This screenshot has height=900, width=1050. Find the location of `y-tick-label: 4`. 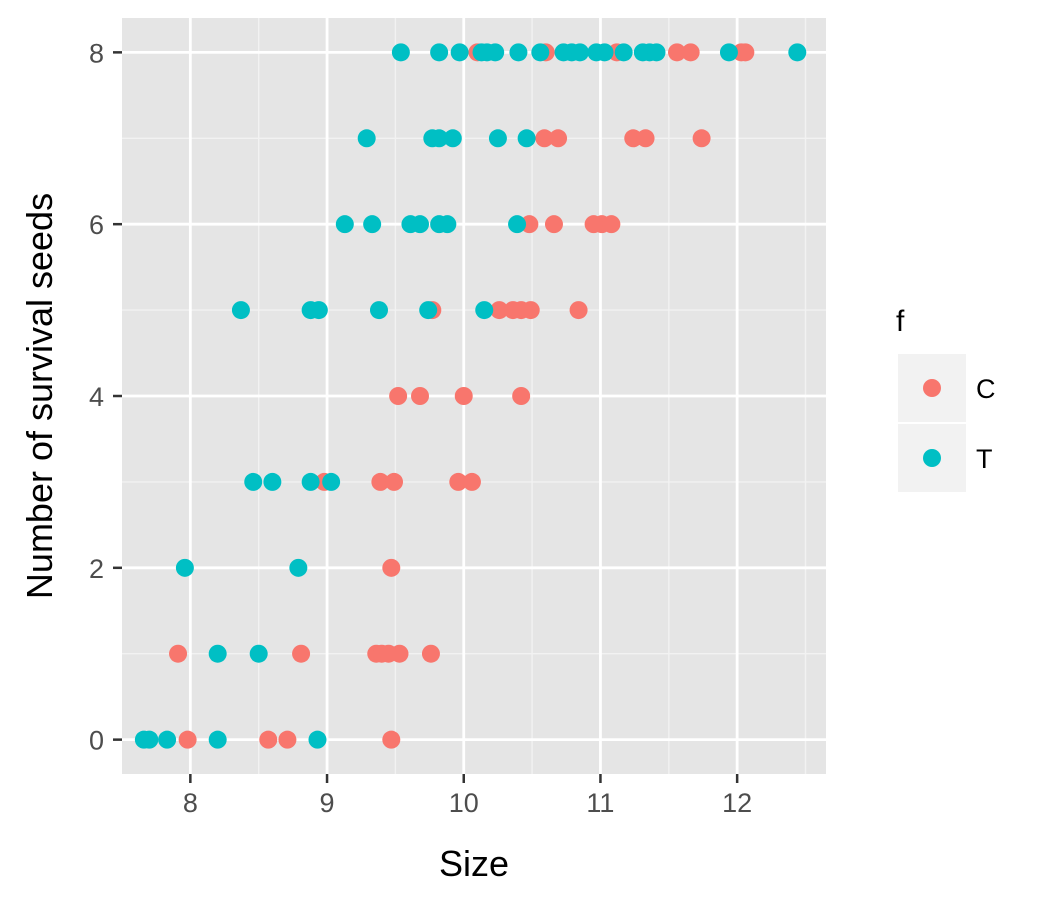

y-tick-label: 4 is located at coordinates (96, 397).